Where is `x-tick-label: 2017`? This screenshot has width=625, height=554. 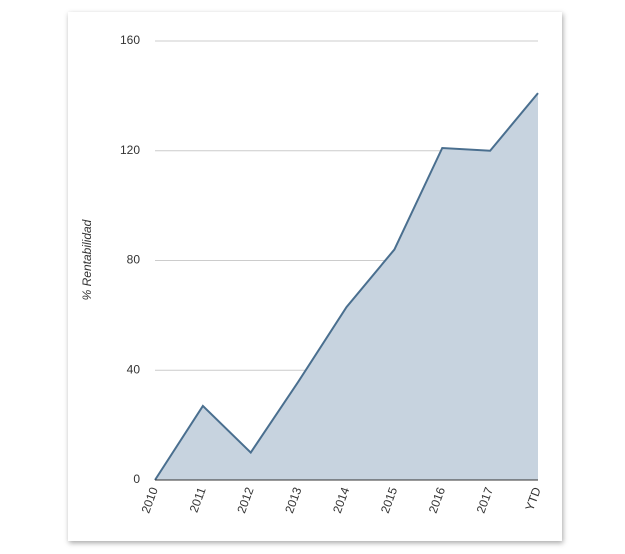 x-tick-label: 2017 is located at coordinates (485, 500).